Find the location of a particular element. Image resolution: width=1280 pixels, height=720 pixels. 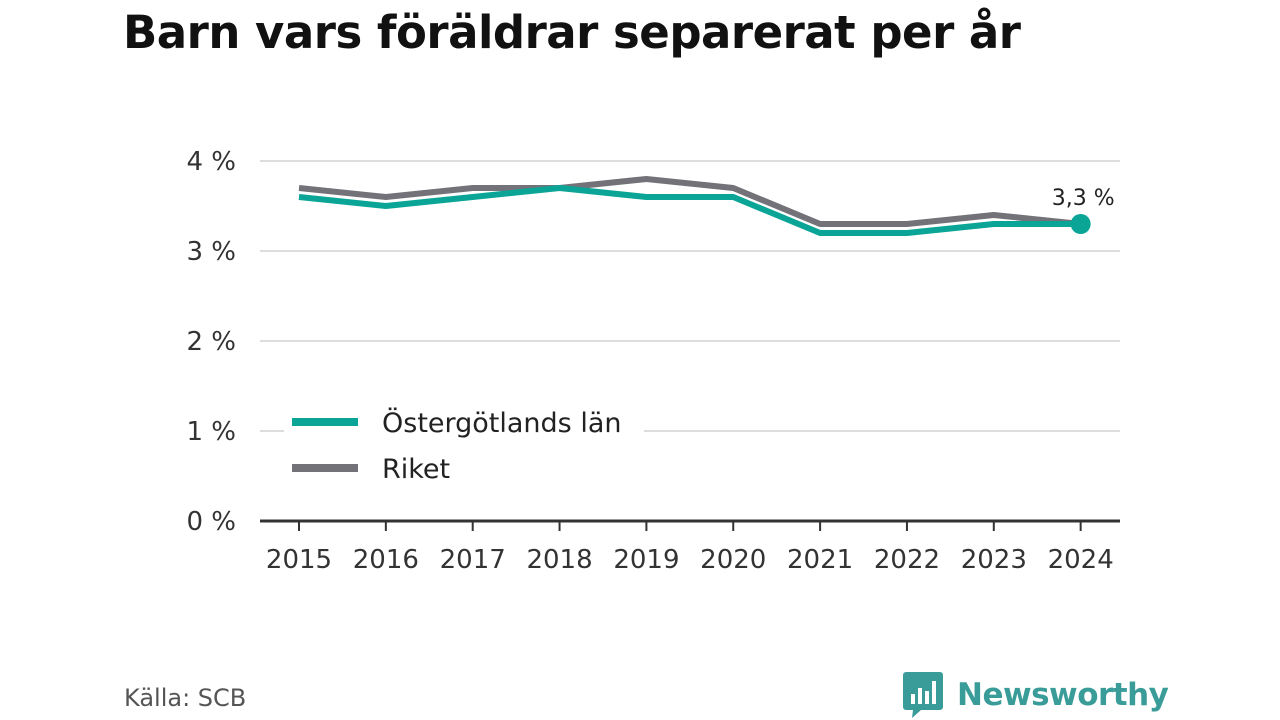

x-tick-label: 2024 is located at coordinates (1081, 560).